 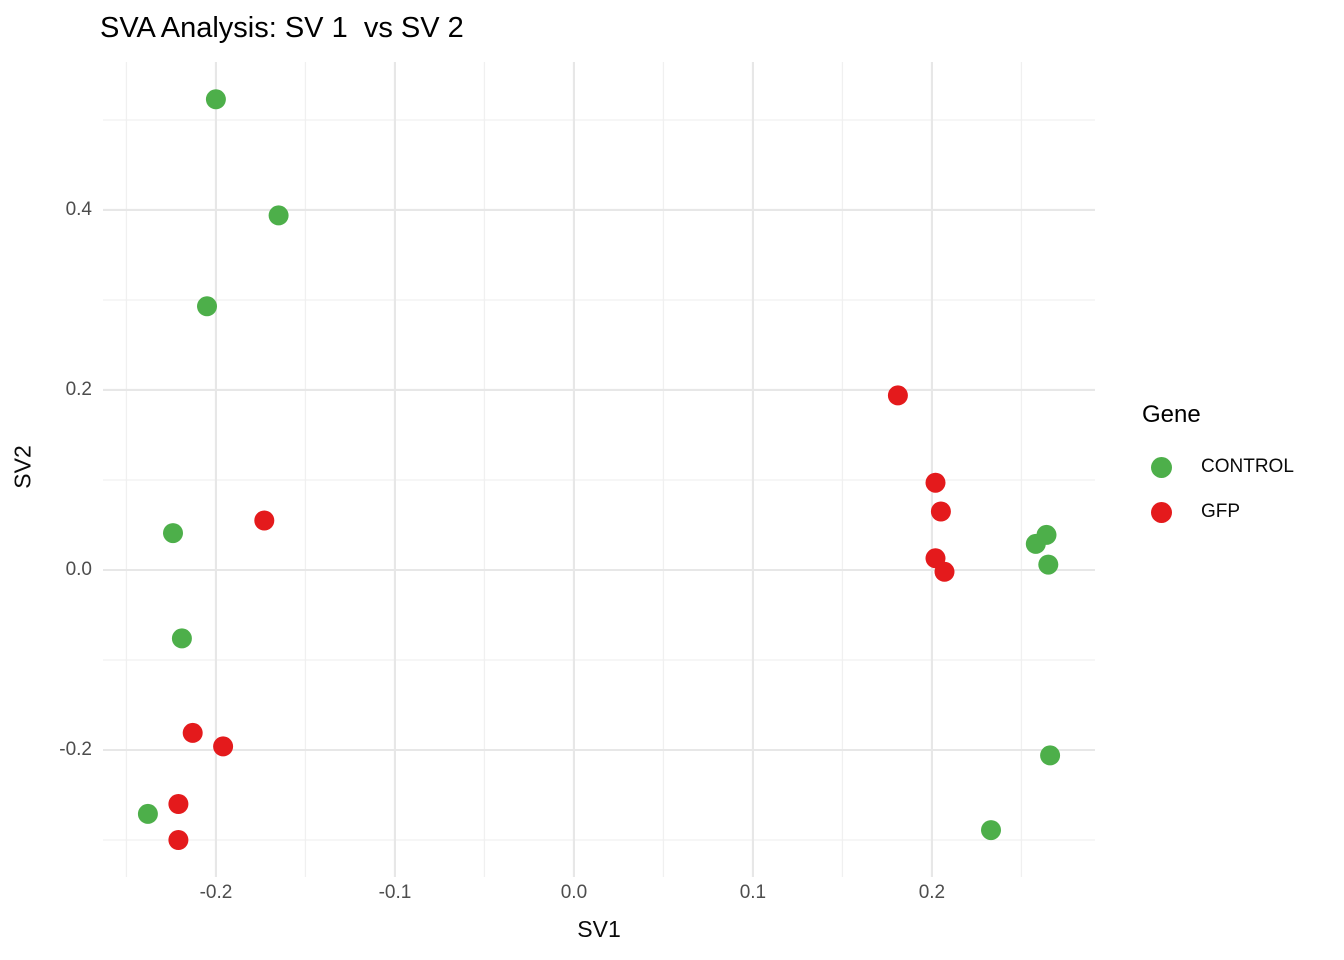 What do you see at coordinates (753, 892) in the screenshot?
I see `x-tick-label: 0.1` at bounding box center [753, 892].